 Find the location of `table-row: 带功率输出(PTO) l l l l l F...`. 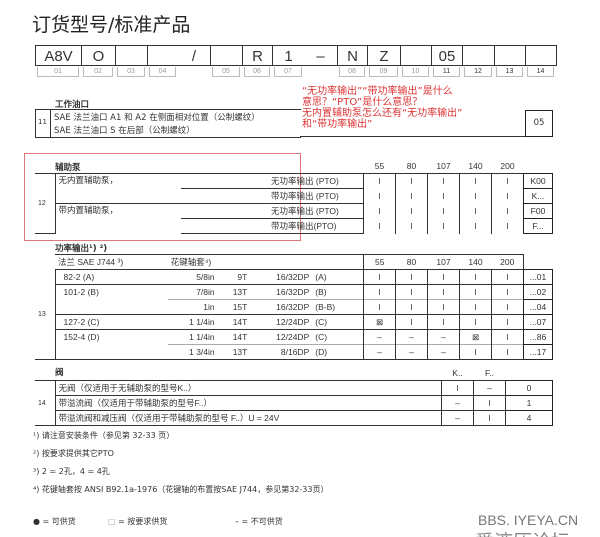

table-row: 带功率输出(PTO) l l l l l F... is located at coordinates (294, 226).